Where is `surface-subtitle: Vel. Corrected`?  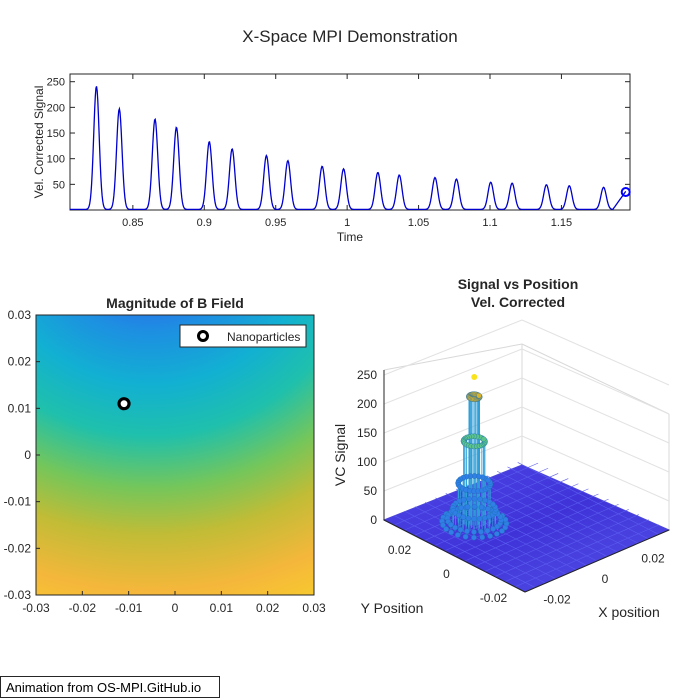
surface-subtitle: Vel. Corrected is located at coordinates (518, 302).